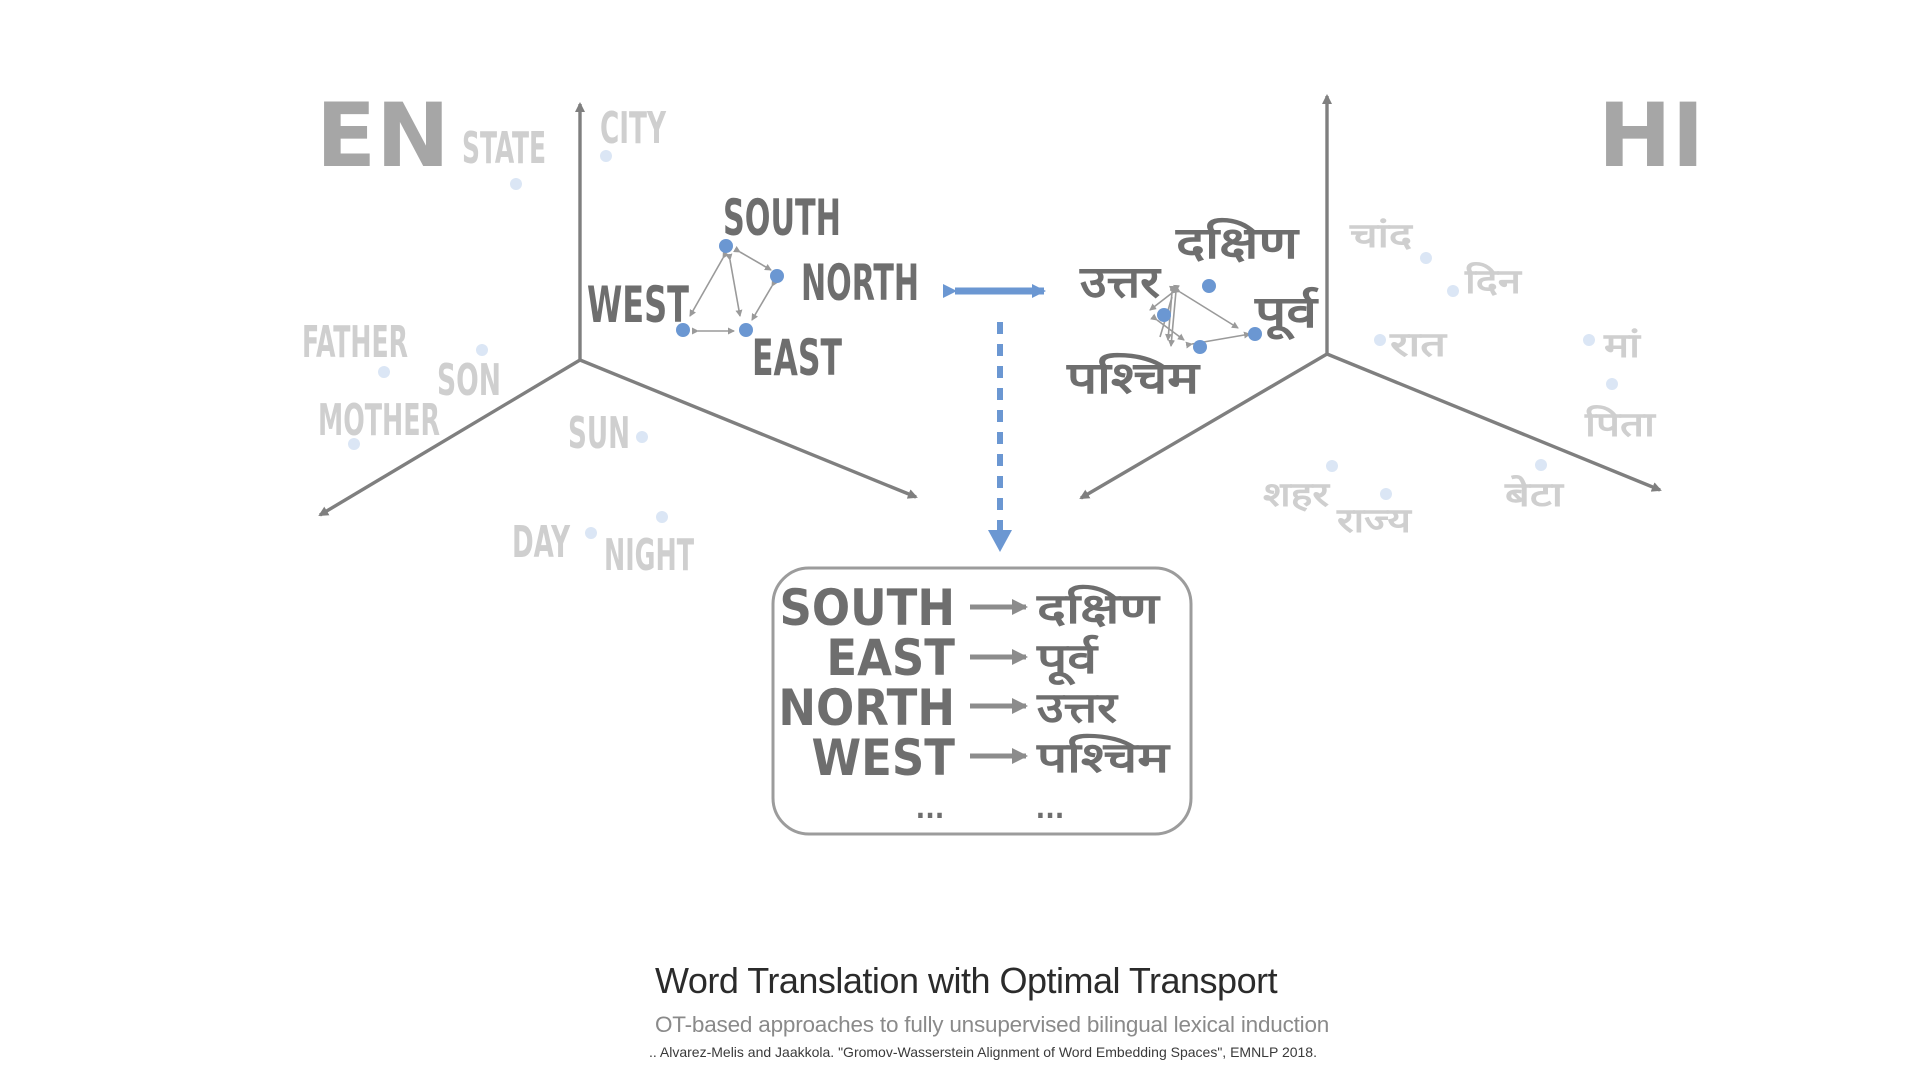 This screenshot has height=1084, width=1920. What do you see at coordinates (591, 533) in the screenshot?
I see `en-point-day` at bounding box center [591, 533].